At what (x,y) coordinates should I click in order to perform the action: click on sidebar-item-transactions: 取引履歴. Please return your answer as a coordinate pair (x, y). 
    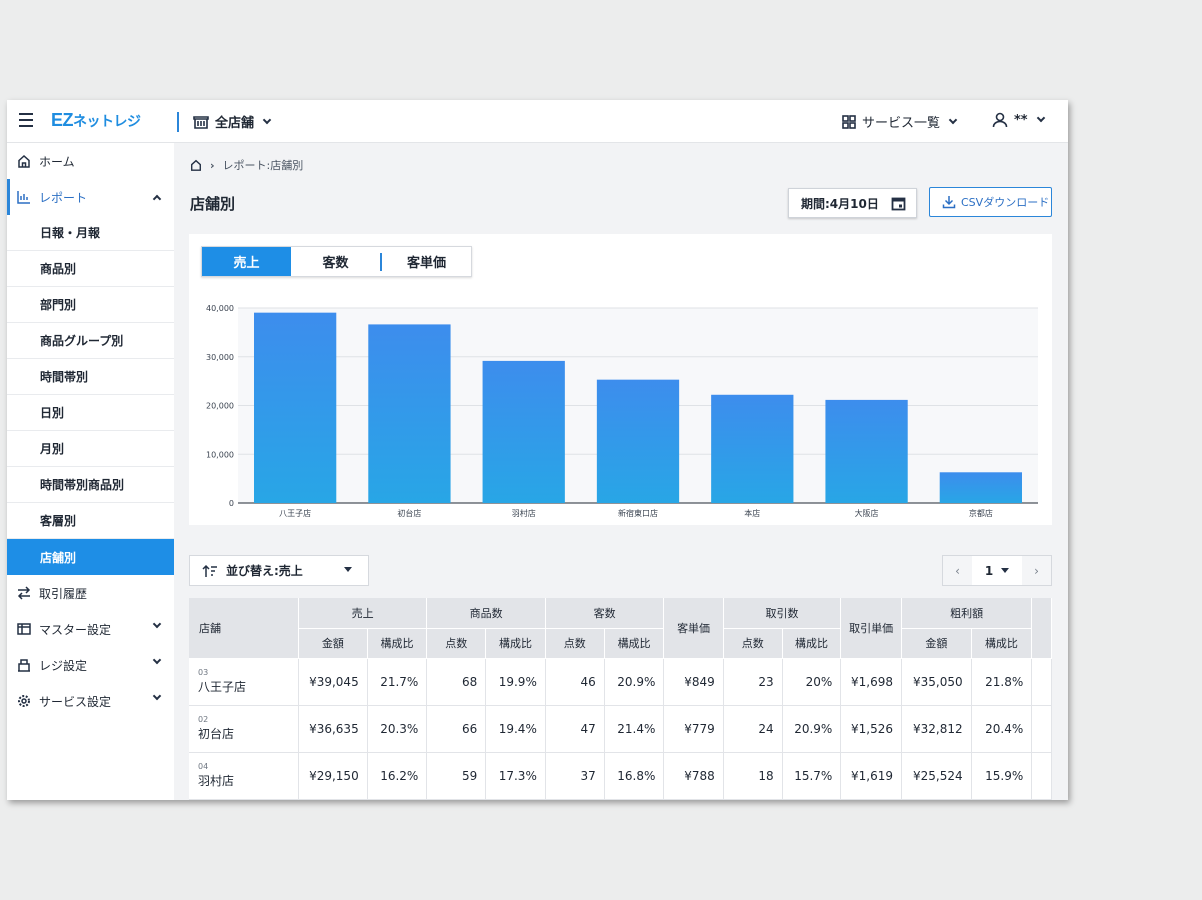
    Looking at the image, I should click on (90, 593).